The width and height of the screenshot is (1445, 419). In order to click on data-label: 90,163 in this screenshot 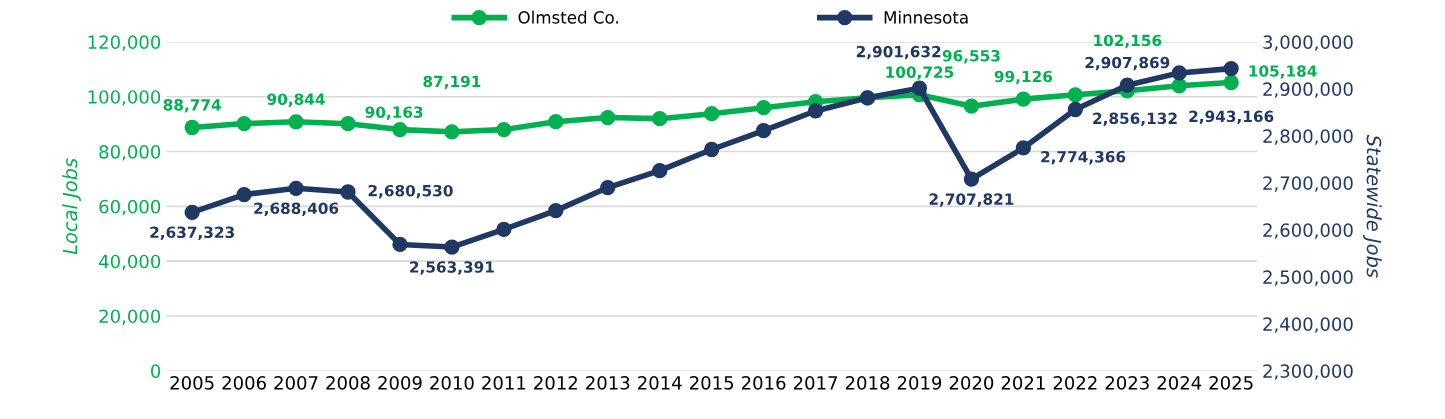, I will do `click(394, 113)`.